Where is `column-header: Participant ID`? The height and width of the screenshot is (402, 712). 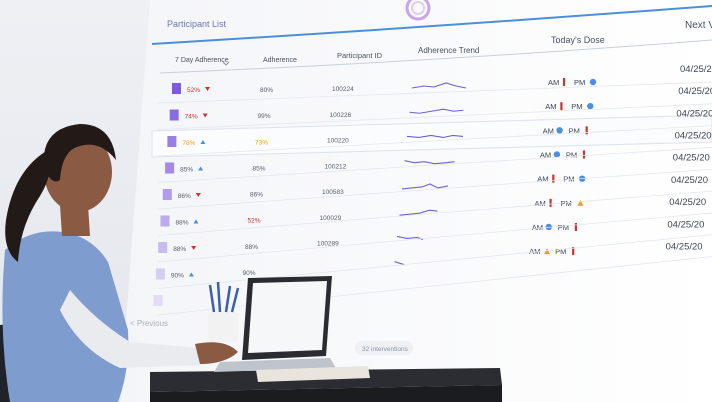
column-header: Participant ID is located at coordinates (360, 55).